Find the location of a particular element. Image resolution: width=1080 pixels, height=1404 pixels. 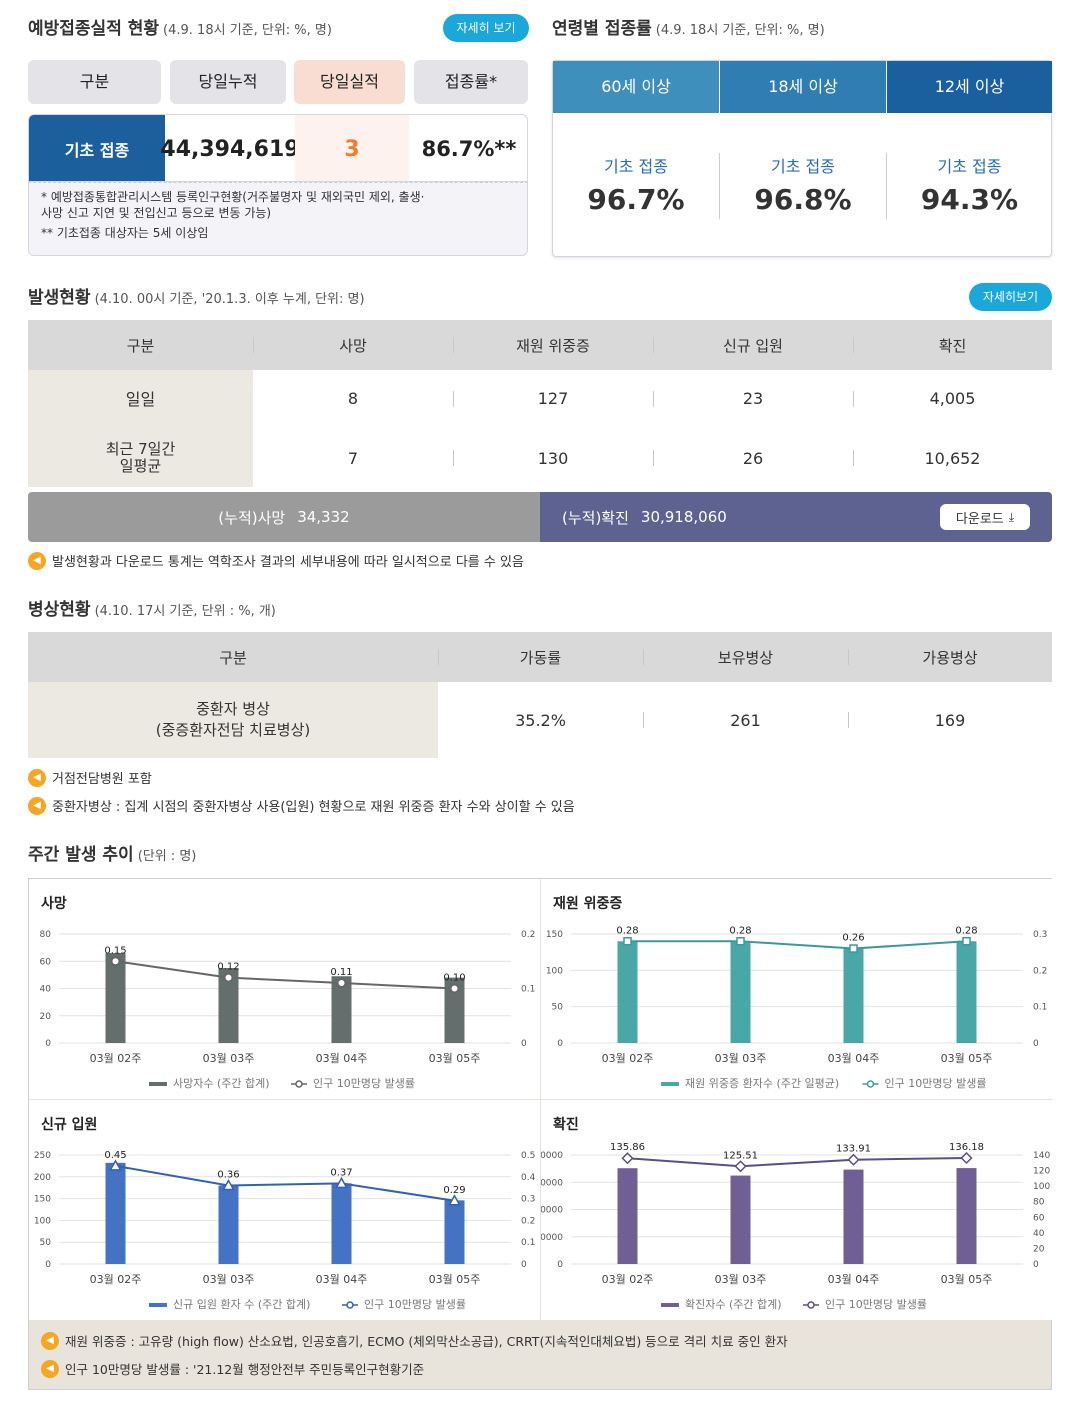

download-button: 다운로드 ⤓ is located at coordinates (985, 517).